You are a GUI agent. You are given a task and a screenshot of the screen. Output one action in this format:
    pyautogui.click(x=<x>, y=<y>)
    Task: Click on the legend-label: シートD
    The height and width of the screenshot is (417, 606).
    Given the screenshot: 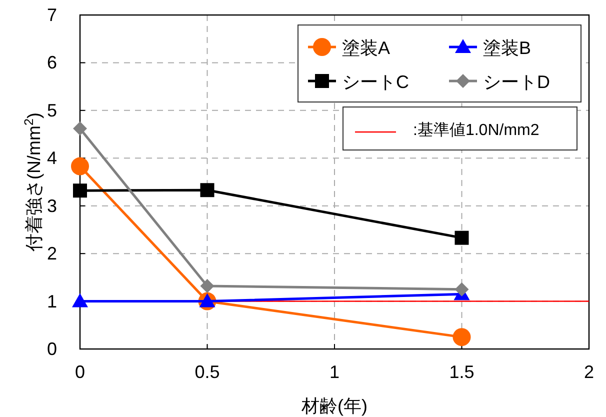 What is the action you would take?
    pyautogui.click(x=516, y=82)
    